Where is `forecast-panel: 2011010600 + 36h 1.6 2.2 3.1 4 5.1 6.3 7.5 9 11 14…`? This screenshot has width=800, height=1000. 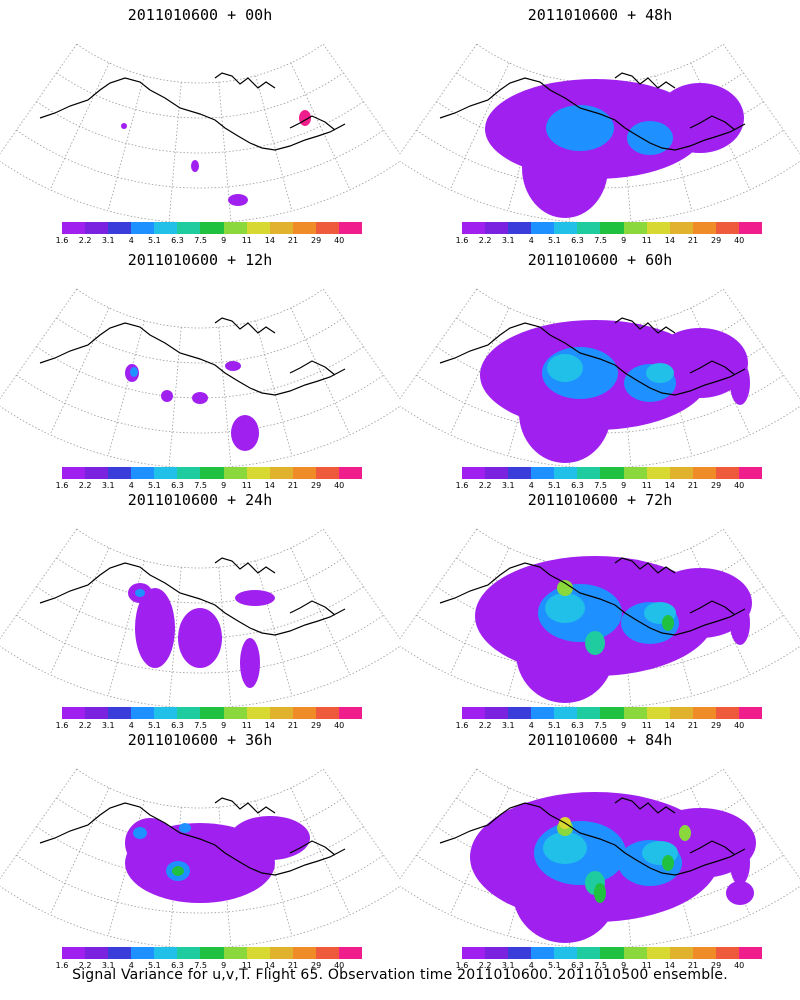
forecast-panel: 2011010600 + 36h 1.6 2.2 3.1 4 5.1 6.3 7.5 9 11 14… is located at coordinates (200, 847).